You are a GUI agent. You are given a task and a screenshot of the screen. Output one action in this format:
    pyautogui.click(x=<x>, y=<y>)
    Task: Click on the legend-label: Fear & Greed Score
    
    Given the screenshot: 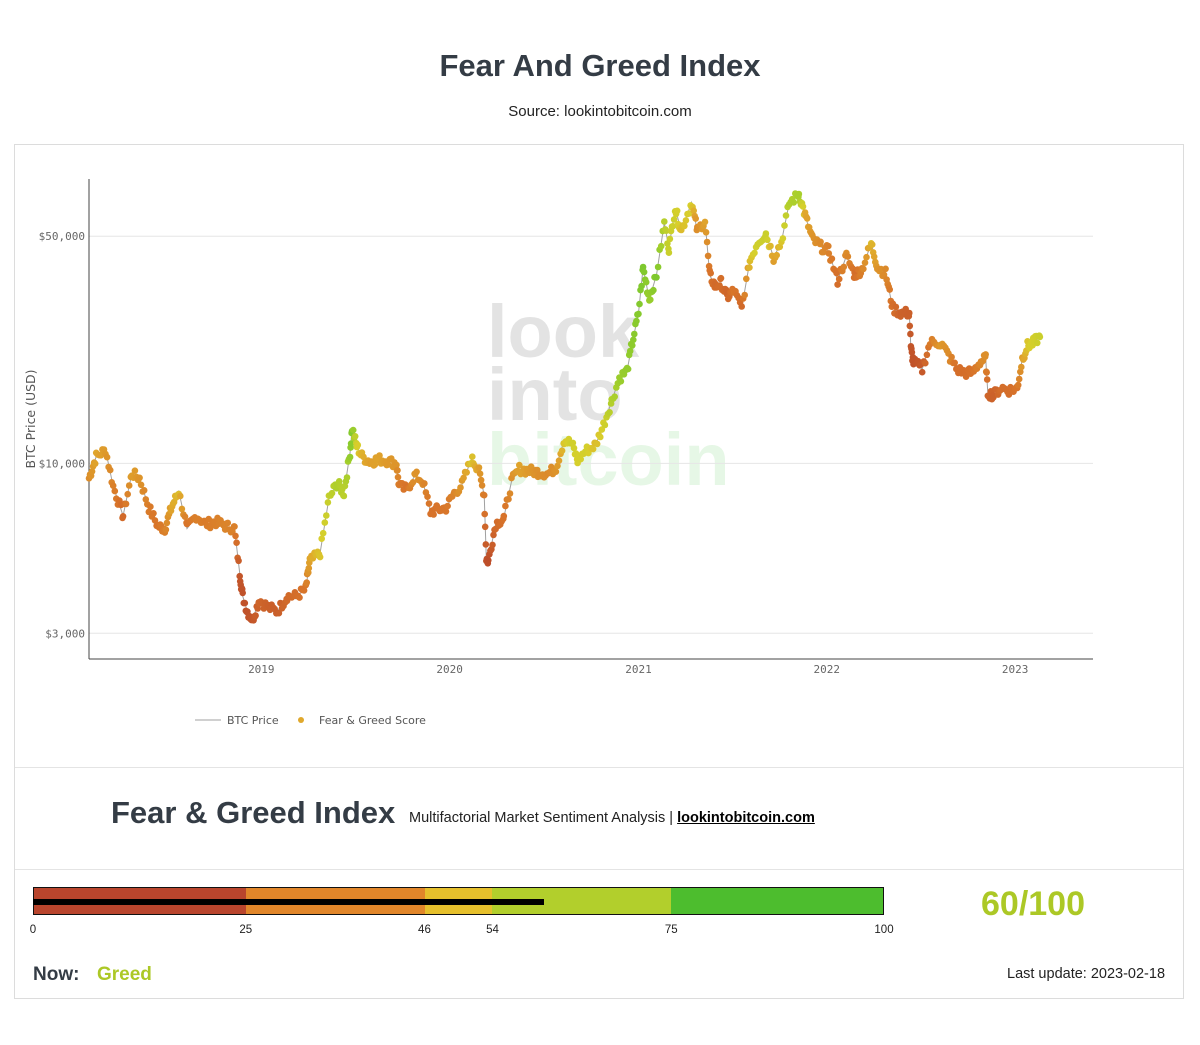 What is the action you would take?
    pyautogui.click(x=372, y=720)
    